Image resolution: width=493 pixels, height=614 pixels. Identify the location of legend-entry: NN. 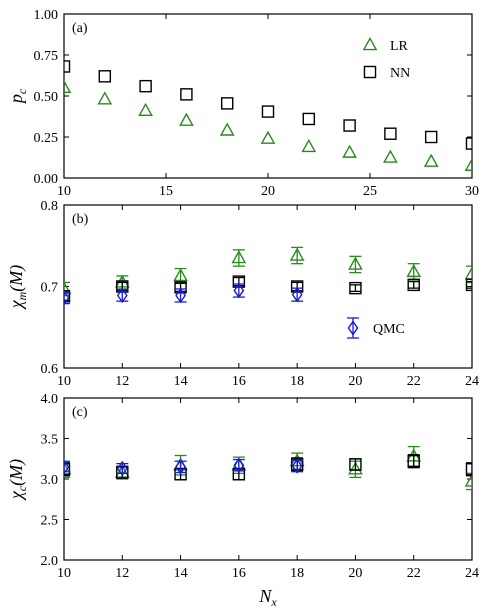
(386, 73).